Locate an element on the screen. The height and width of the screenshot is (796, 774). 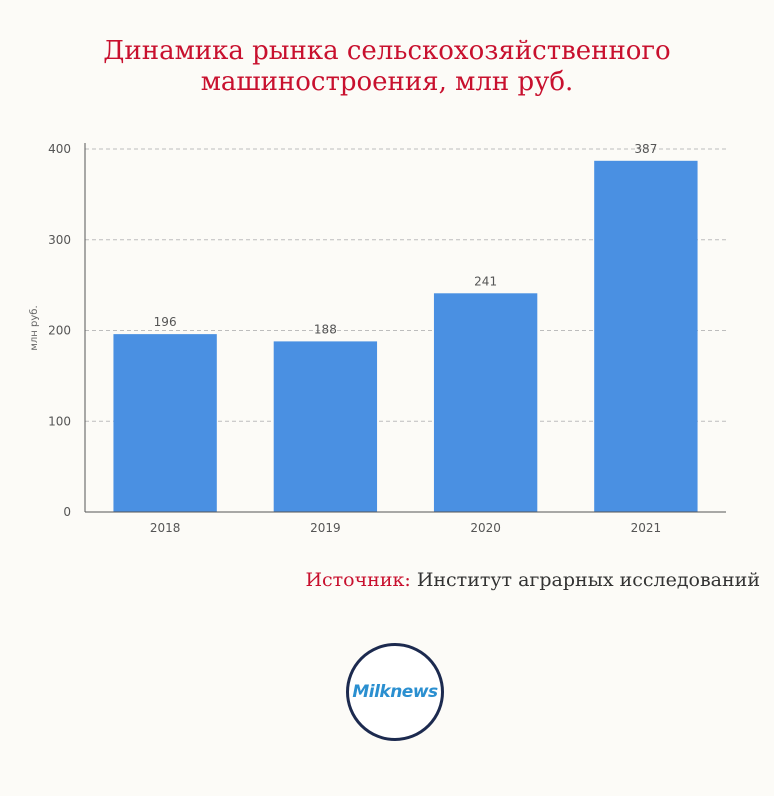
bar-2019 is located at coordinates (325, 426).